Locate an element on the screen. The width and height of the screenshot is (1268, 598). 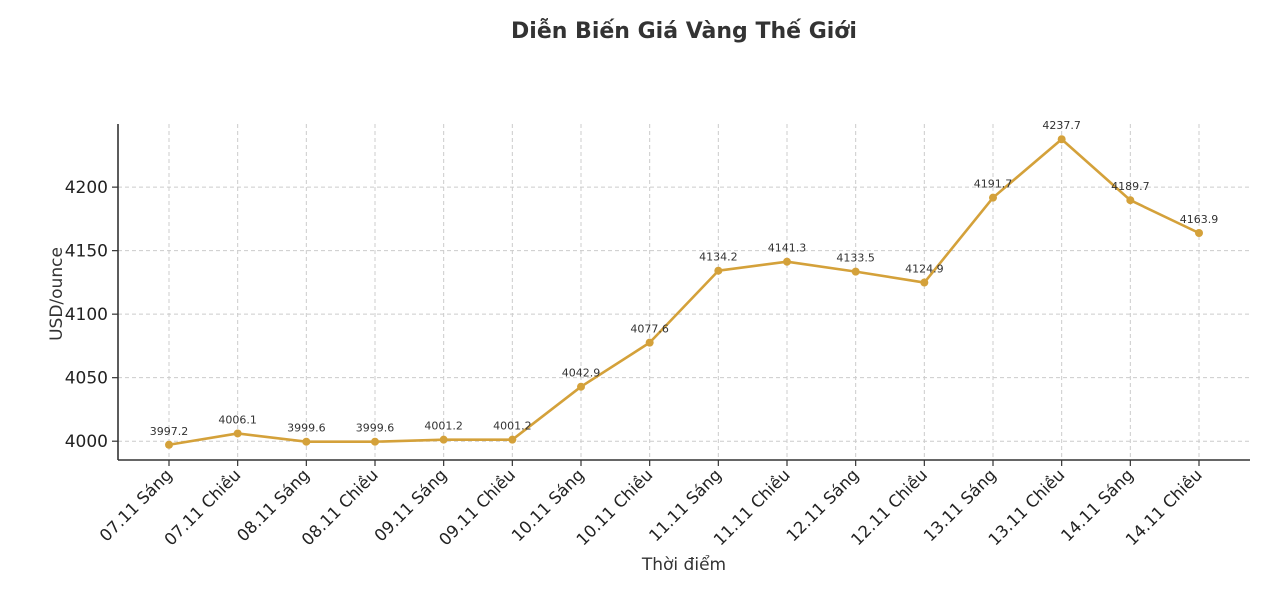
data-label: 4077.6 is located at coordinates (649, 329).